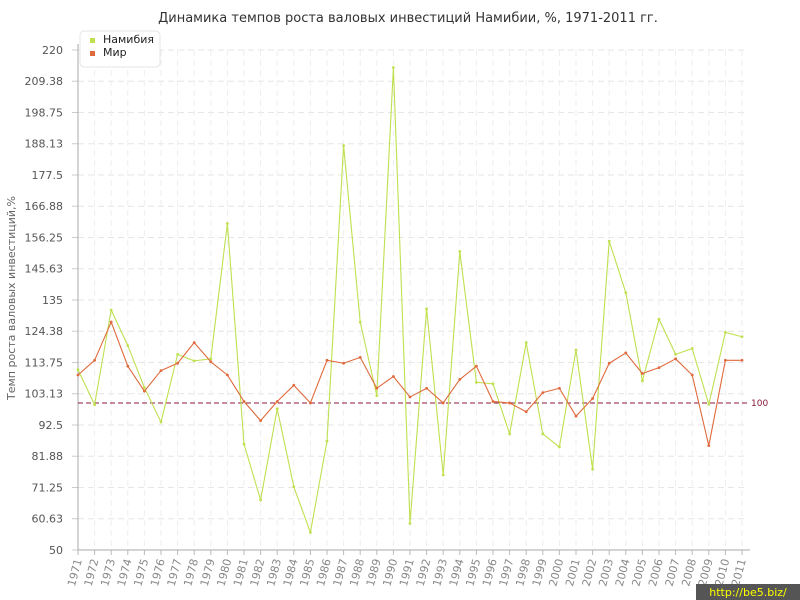 This screenshot has width=800, height=600. Describe the element at coordinates (48, 175) in the screenshot. I see `y-tick-label: 177.5` at that location.